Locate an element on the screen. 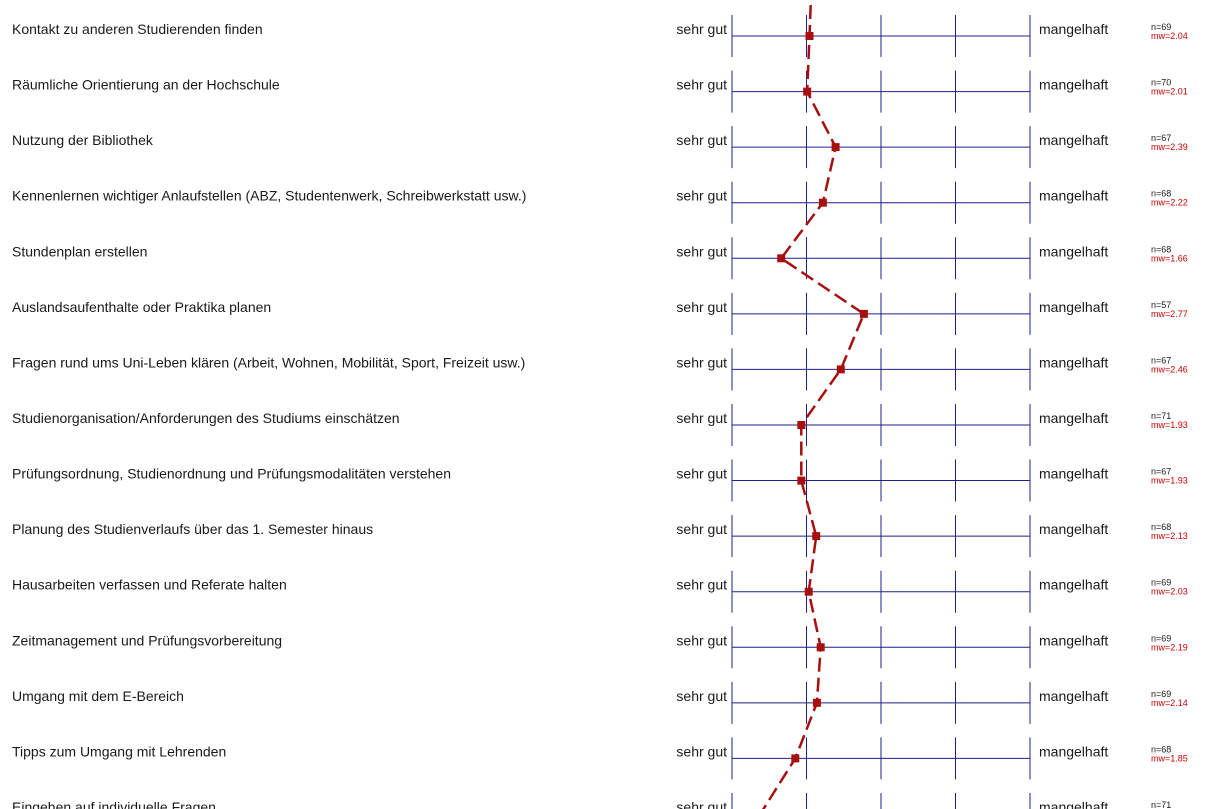  item-label: Kontakt zu anderen Studierenden finden is located at coordinates (137, 29).